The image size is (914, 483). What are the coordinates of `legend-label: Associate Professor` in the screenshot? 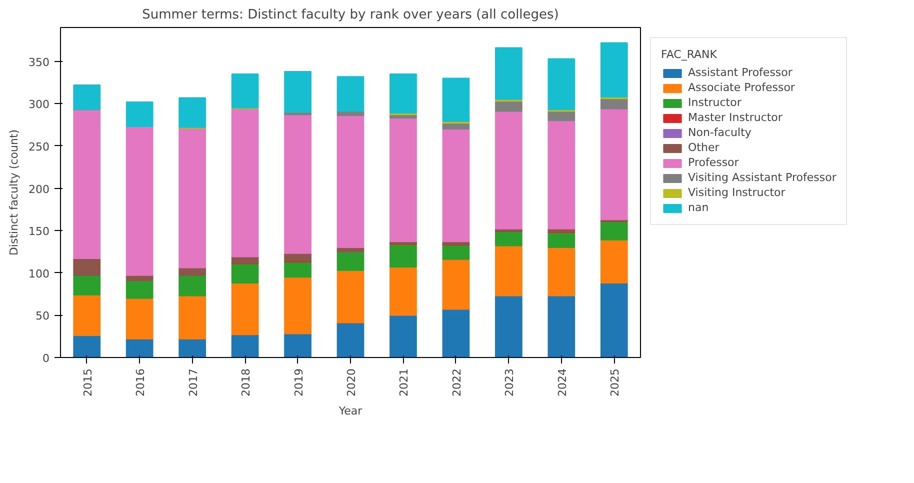 It's located at (741, 87).